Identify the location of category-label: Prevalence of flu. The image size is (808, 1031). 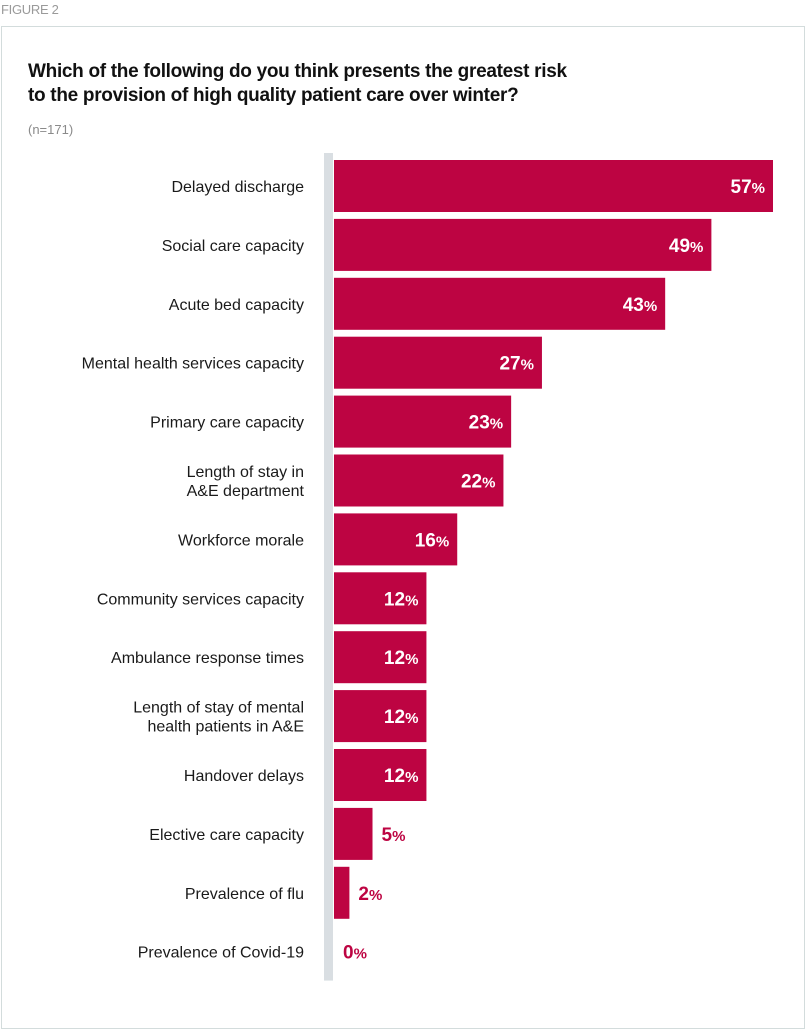
(244, 894).